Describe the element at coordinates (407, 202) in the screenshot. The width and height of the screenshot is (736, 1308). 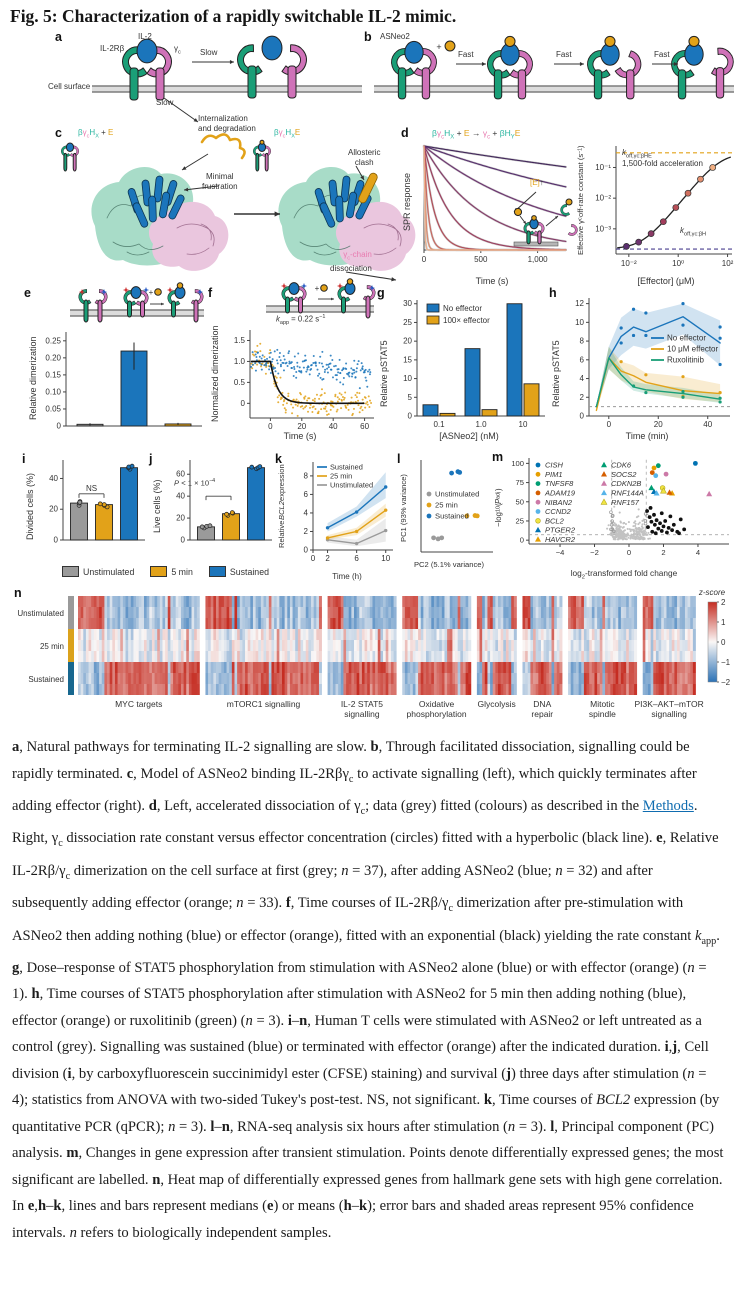
I see `spr-ylabel: SPR response` at that location.